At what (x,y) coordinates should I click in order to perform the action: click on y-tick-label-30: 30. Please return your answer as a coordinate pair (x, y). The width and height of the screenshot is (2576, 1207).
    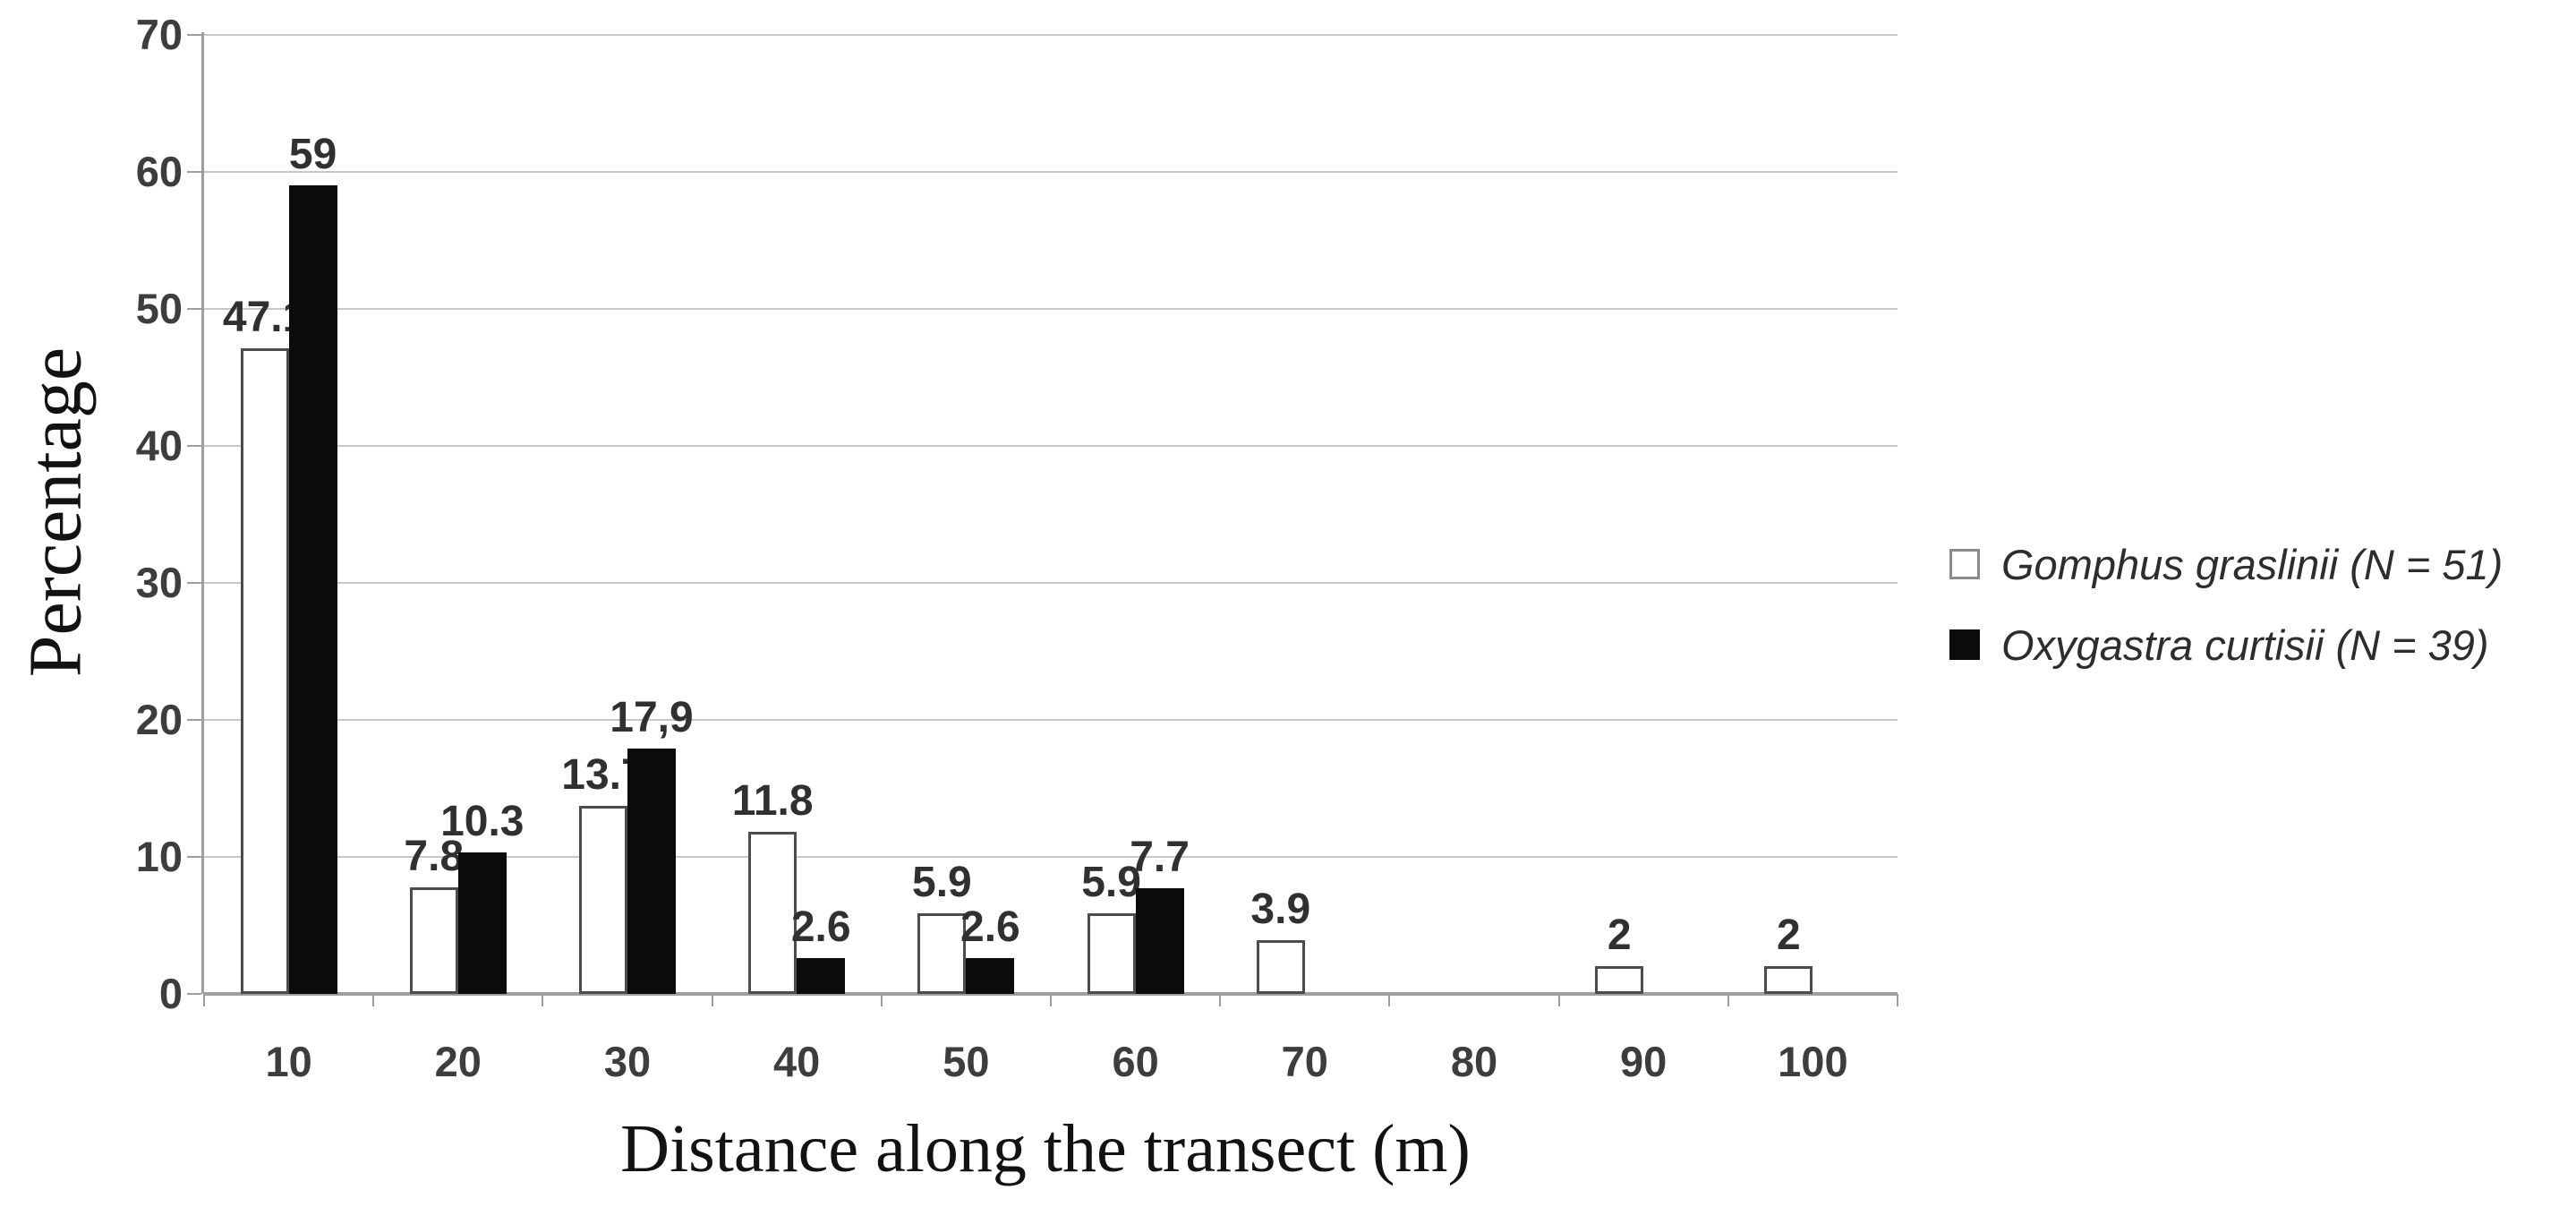
    Looking at the image, I should click on (159, 582).